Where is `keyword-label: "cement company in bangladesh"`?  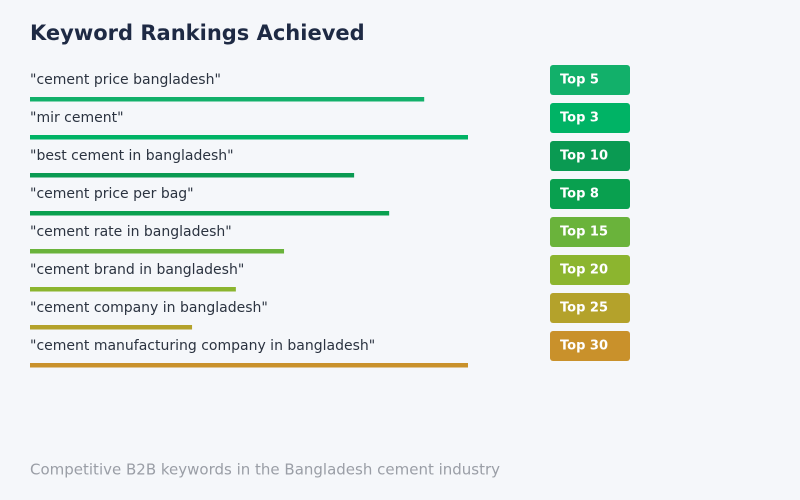
keyword-label: "cement company in bangladesh" is located at coordinates (149, 308).